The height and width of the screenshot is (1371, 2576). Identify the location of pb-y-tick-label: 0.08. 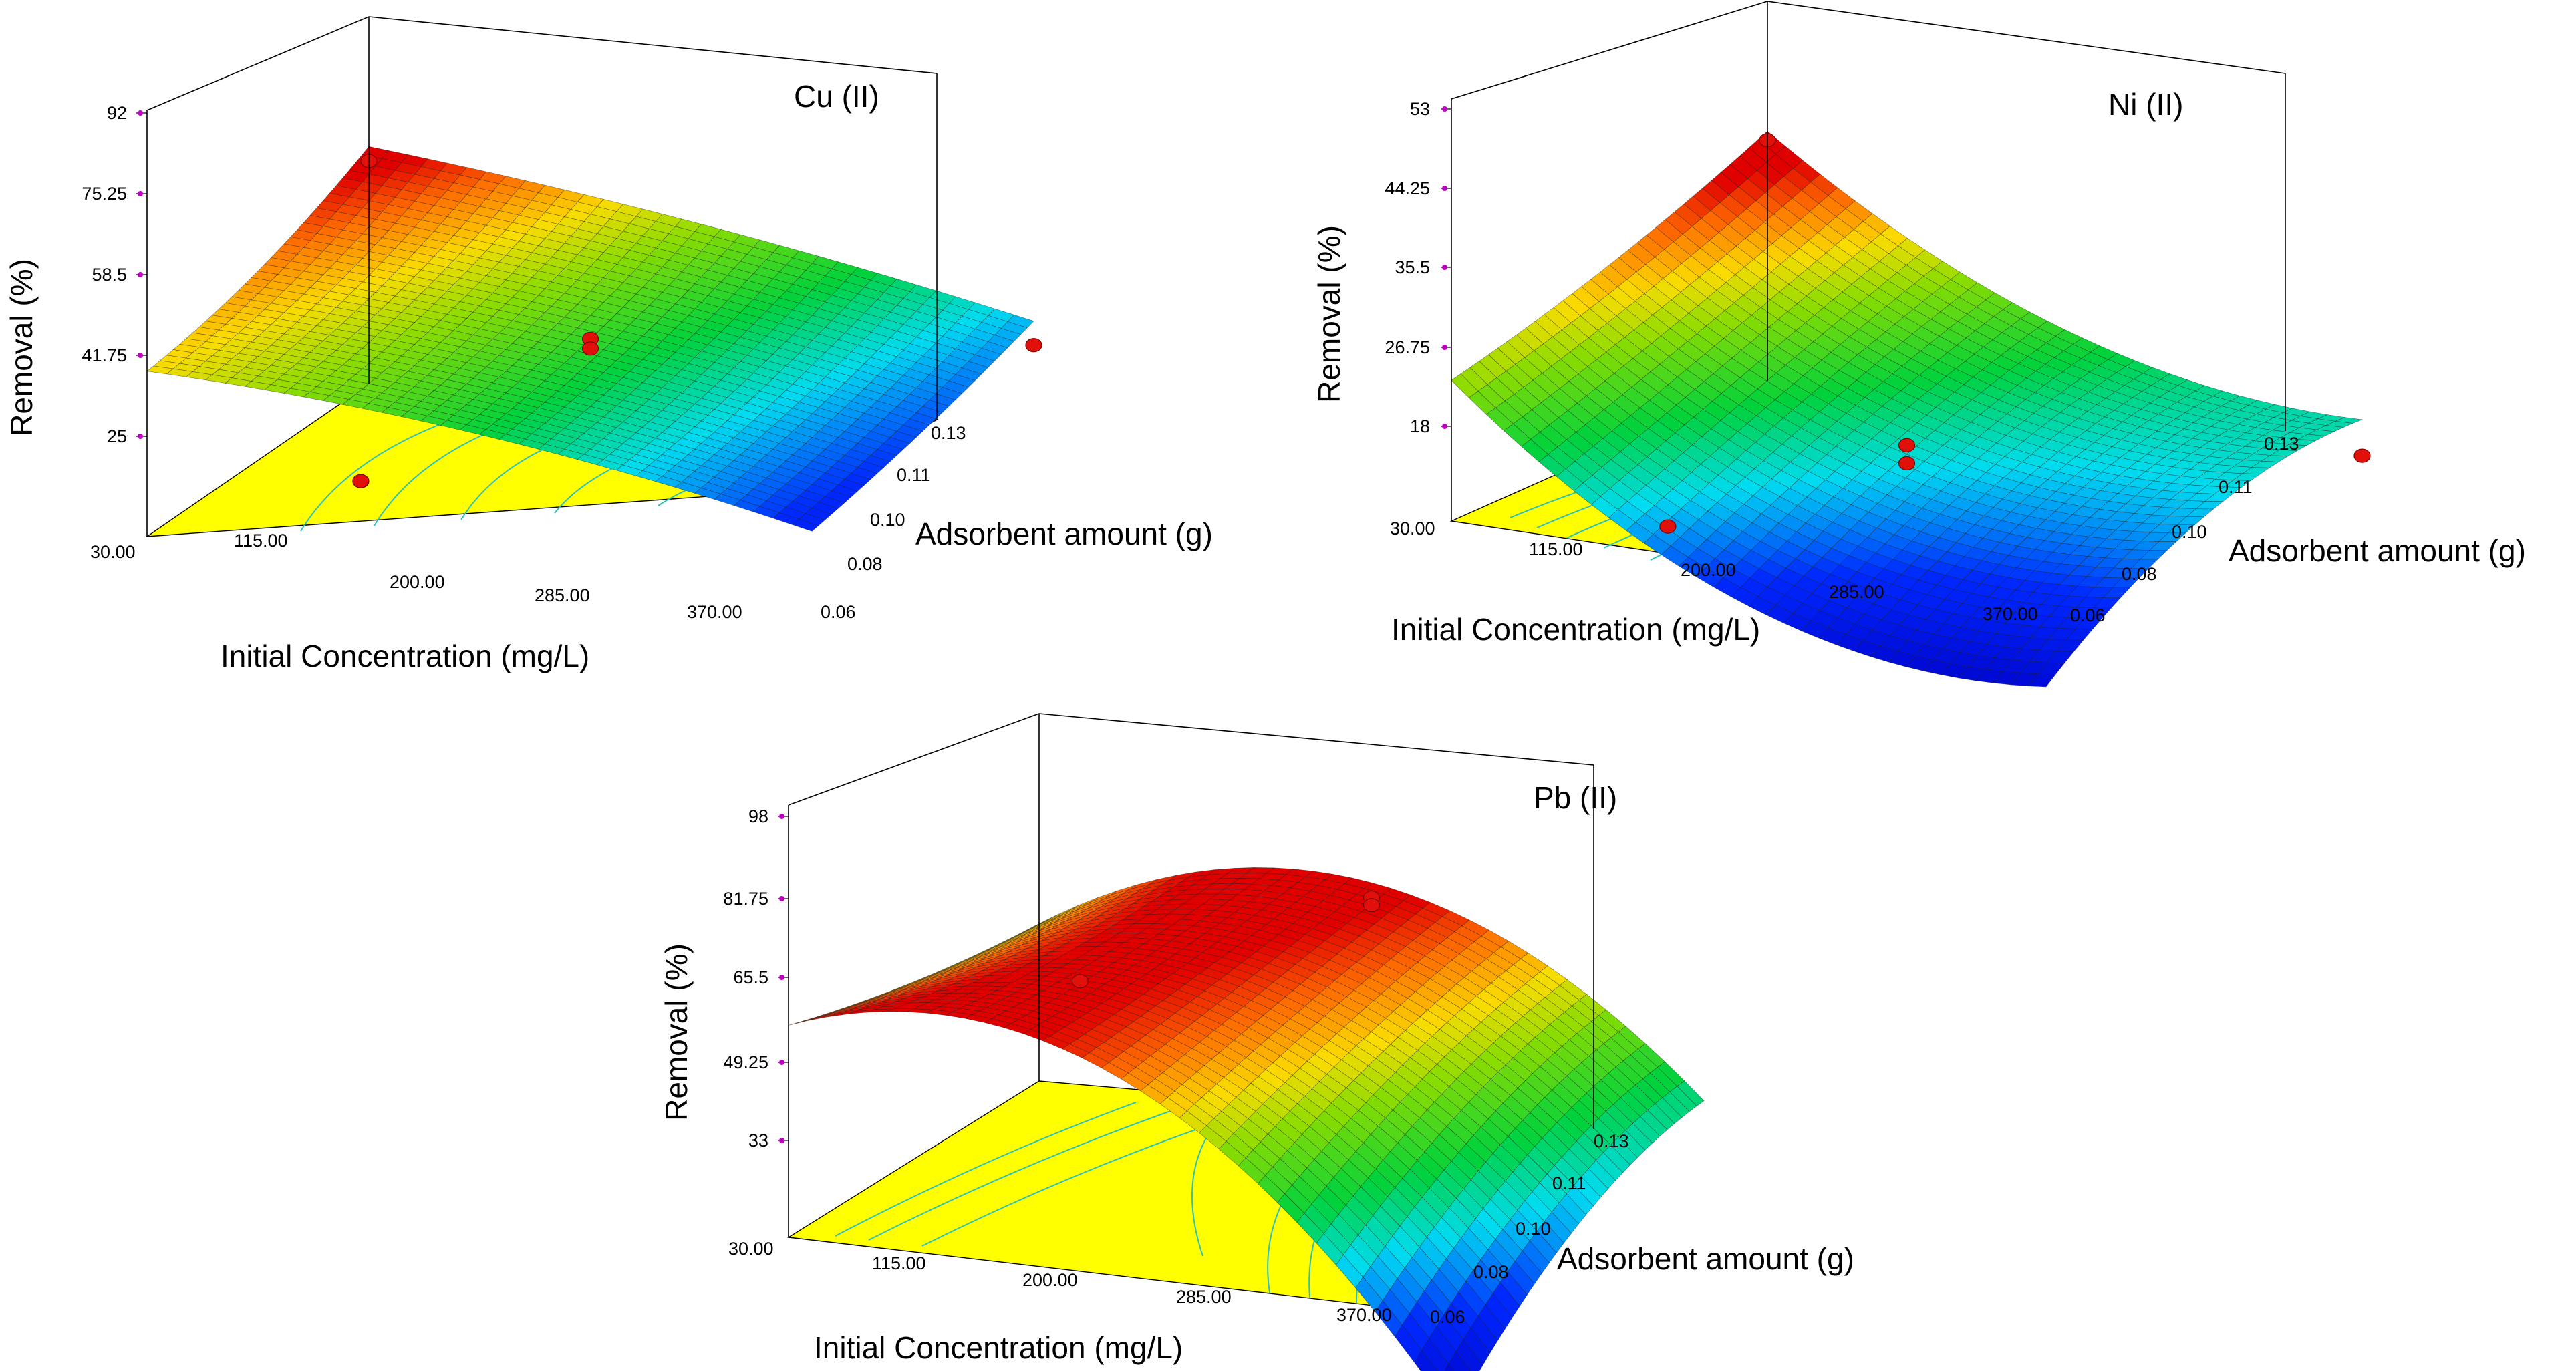
(1491, 1272).